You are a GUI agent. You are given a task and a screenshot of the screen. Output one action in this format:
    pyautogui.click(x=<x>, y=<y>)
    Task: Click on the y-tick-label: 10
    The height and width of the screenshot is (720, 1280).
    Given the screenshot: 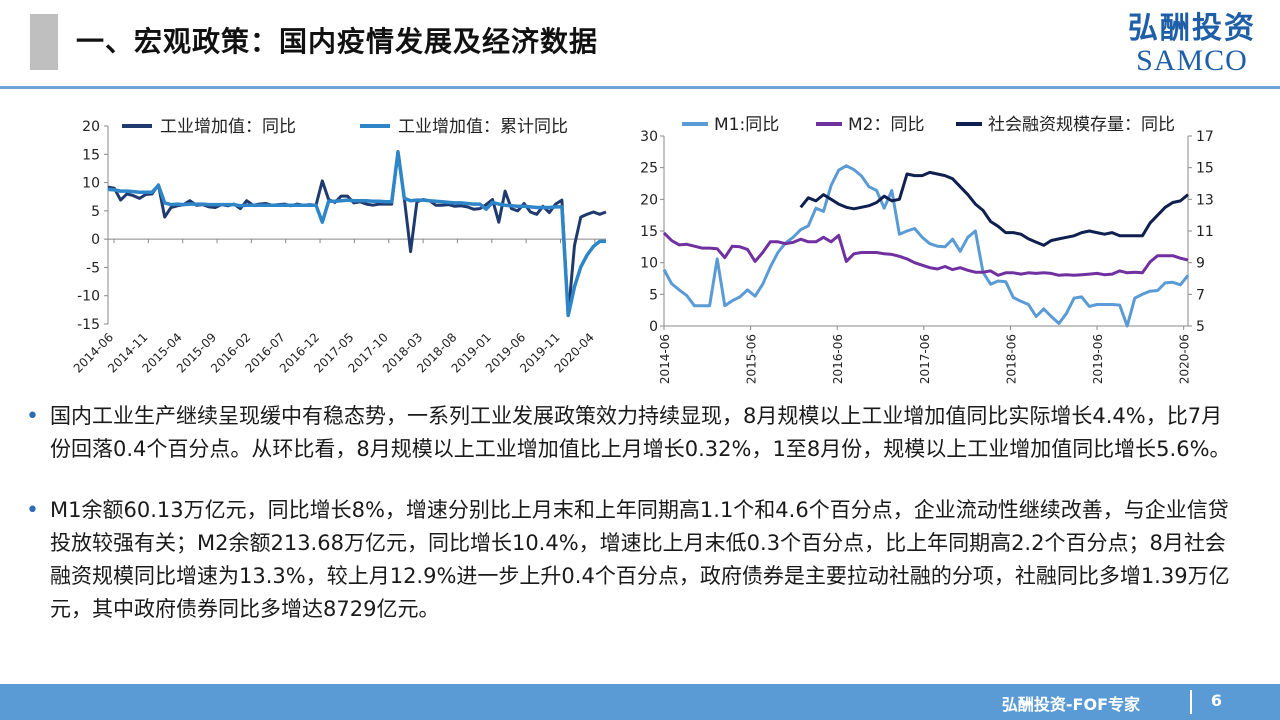 What is the action you would take?
    pyautogui.click(x=91, y=184)
    